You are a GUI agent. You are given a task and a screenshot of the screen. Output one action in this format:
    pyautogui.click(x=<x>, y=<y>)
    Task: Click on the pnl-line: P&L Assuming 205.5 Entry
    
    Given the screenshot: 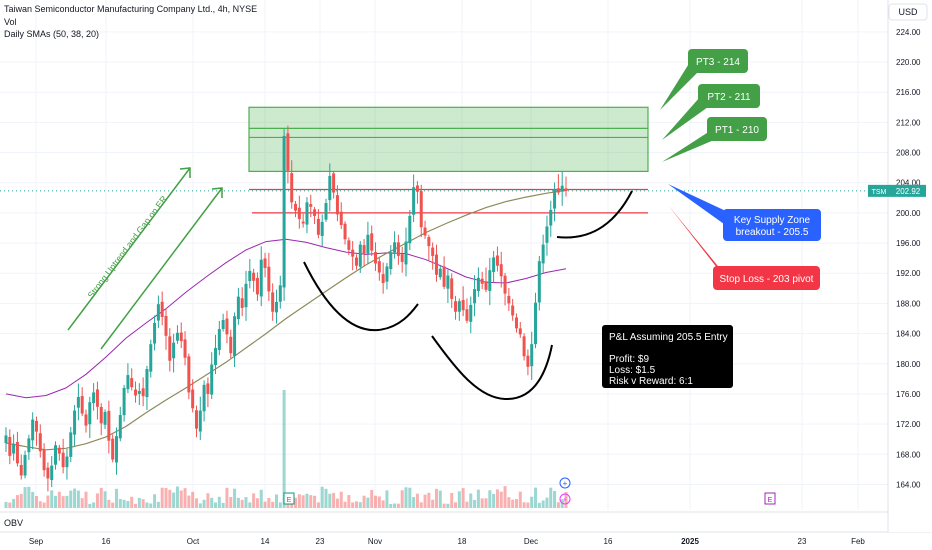 What is the action you would take?
    pyautogui.click(x=668, y=337)
    